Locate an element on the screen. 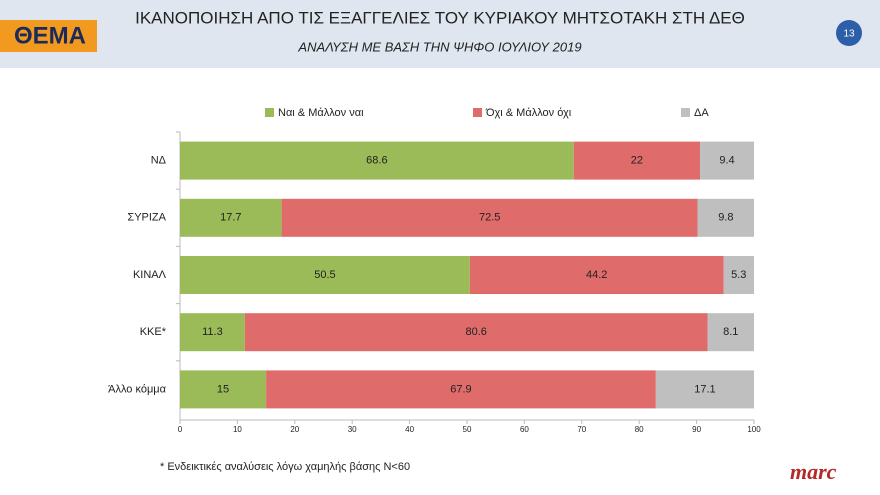  data-label: 50.5 is located at coordinates (324, 275).